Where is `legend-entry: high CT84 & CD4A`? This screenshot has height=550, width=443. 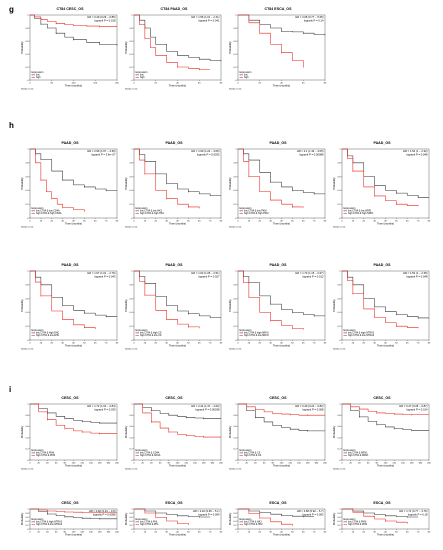
legend-entry: high CT84 & CD4A is located at coordinates (150, 455).